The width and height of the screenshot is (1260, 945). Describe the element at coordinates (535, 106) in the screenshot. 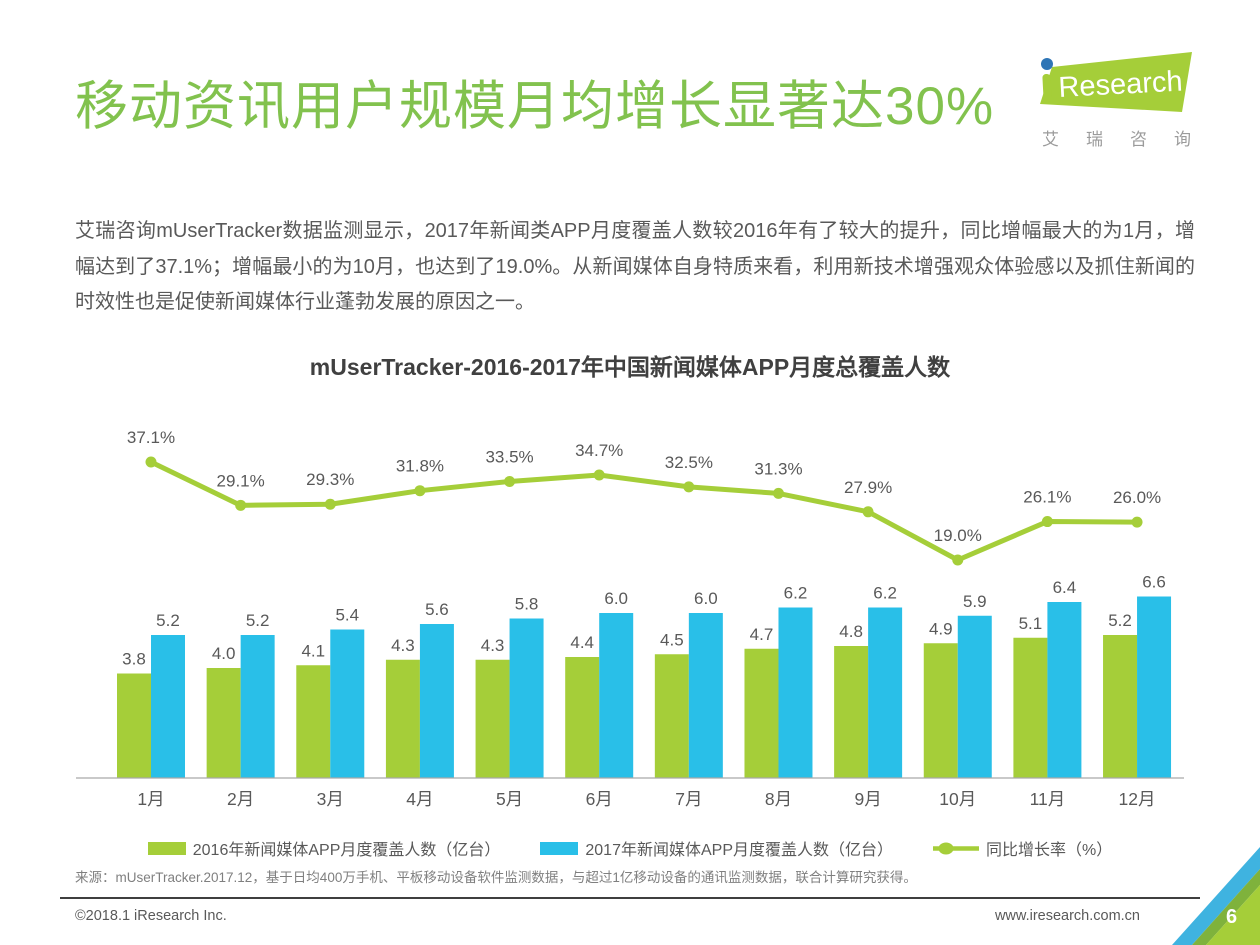

I see `page-title: 移动资讯用户规模月均增长显著达30%` at that location.